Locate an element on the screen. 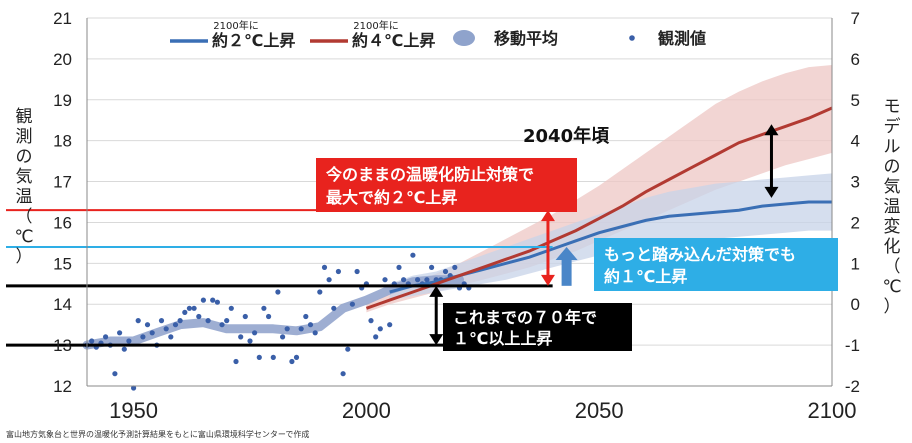  observed-point-1981 is located at coordinates (278, 292).